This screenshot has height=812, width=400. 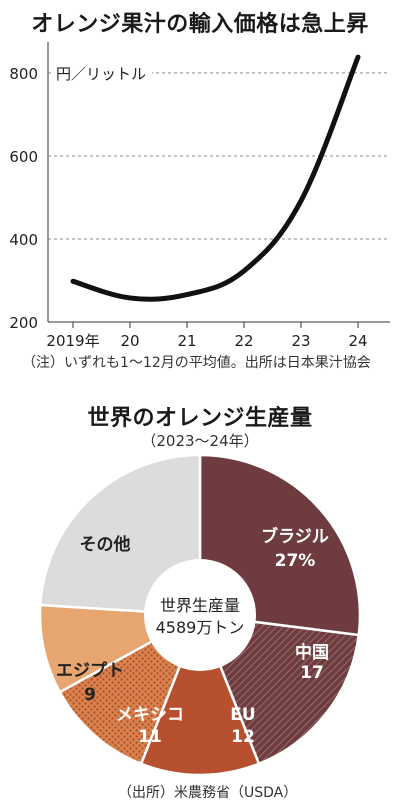 What do you see at coordinates (300, 341) in the screenshot?
I see `x-tick-label: 23` at bounding box center [300, 341].